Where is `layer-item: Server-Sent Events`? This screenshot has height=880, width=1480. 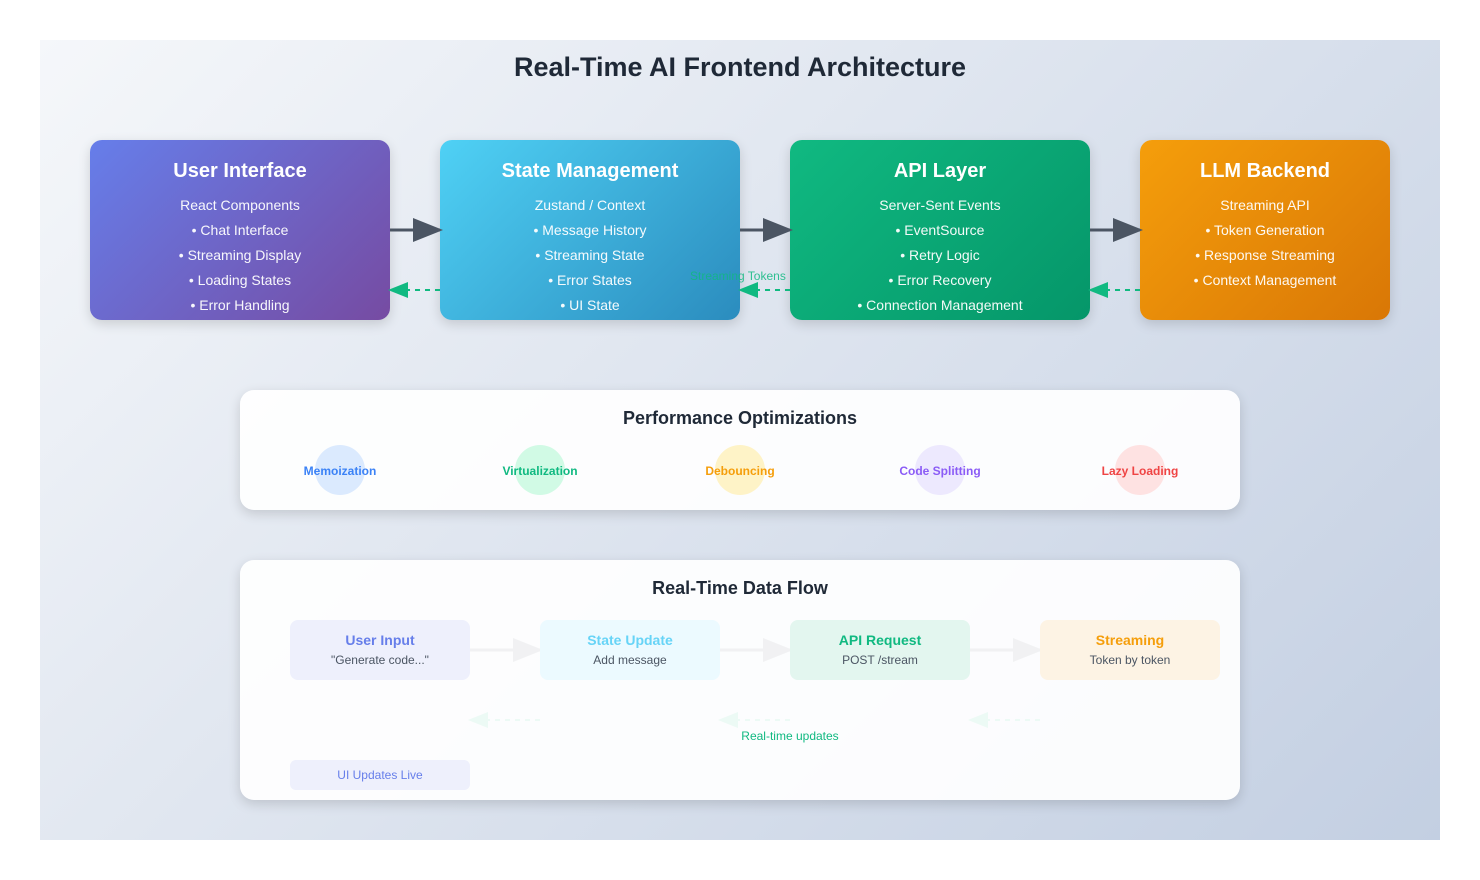 layer-item: Server-Sent Events is located at coordinates (940, 205).